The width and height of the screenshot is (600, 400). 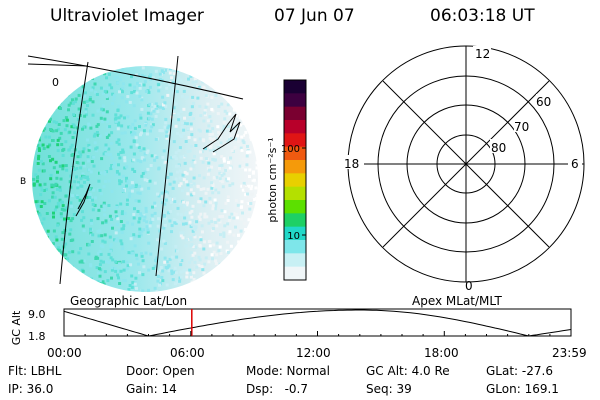 What do you see at coordinates (575, 164) in the screenshot?
I see `polar-label-6: 6` at bounding box center [575, 164].